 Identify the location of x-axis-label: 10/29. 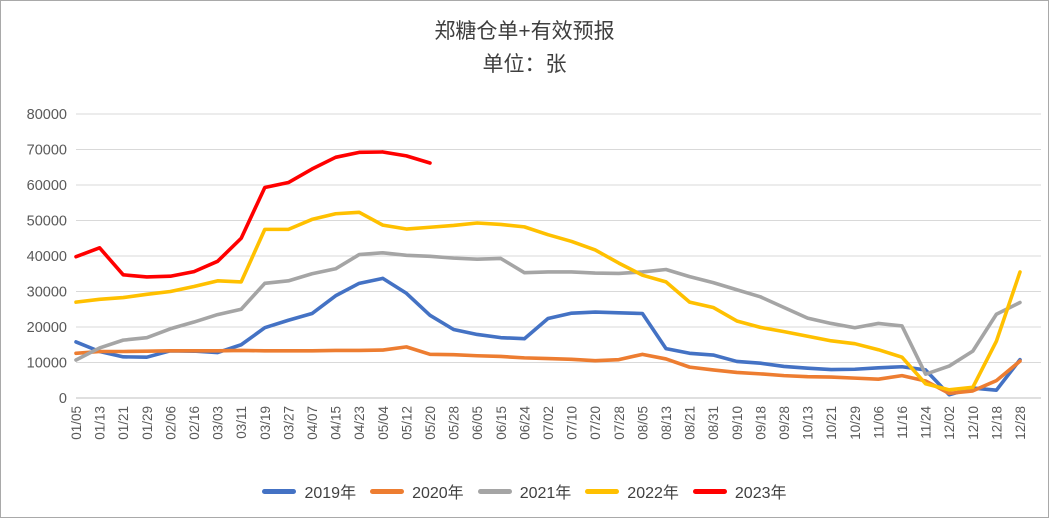
(855, 423).